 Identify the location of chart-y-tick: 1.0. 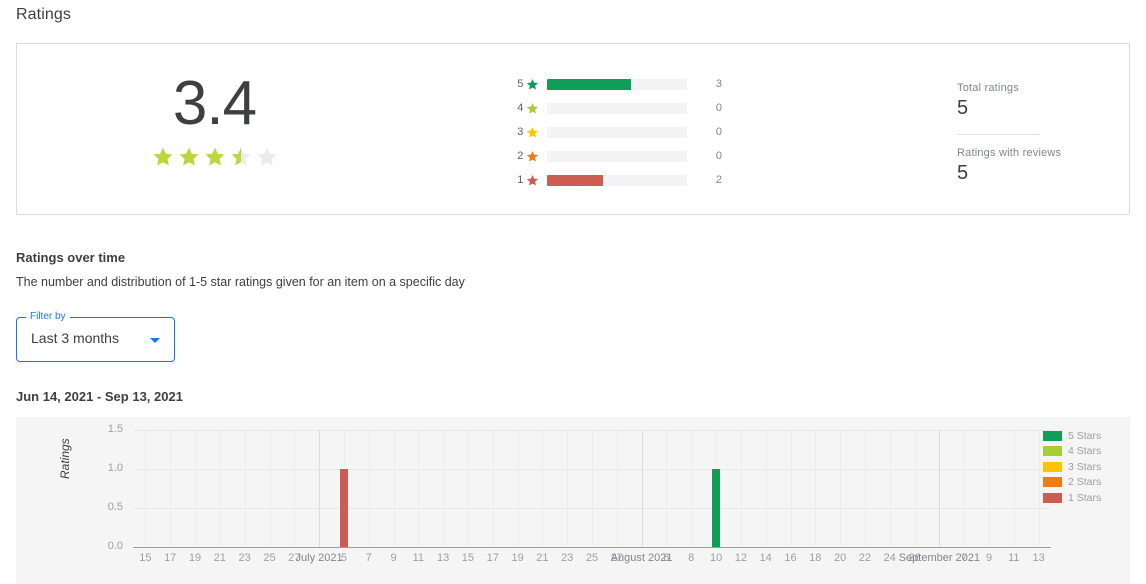
(115, 468).